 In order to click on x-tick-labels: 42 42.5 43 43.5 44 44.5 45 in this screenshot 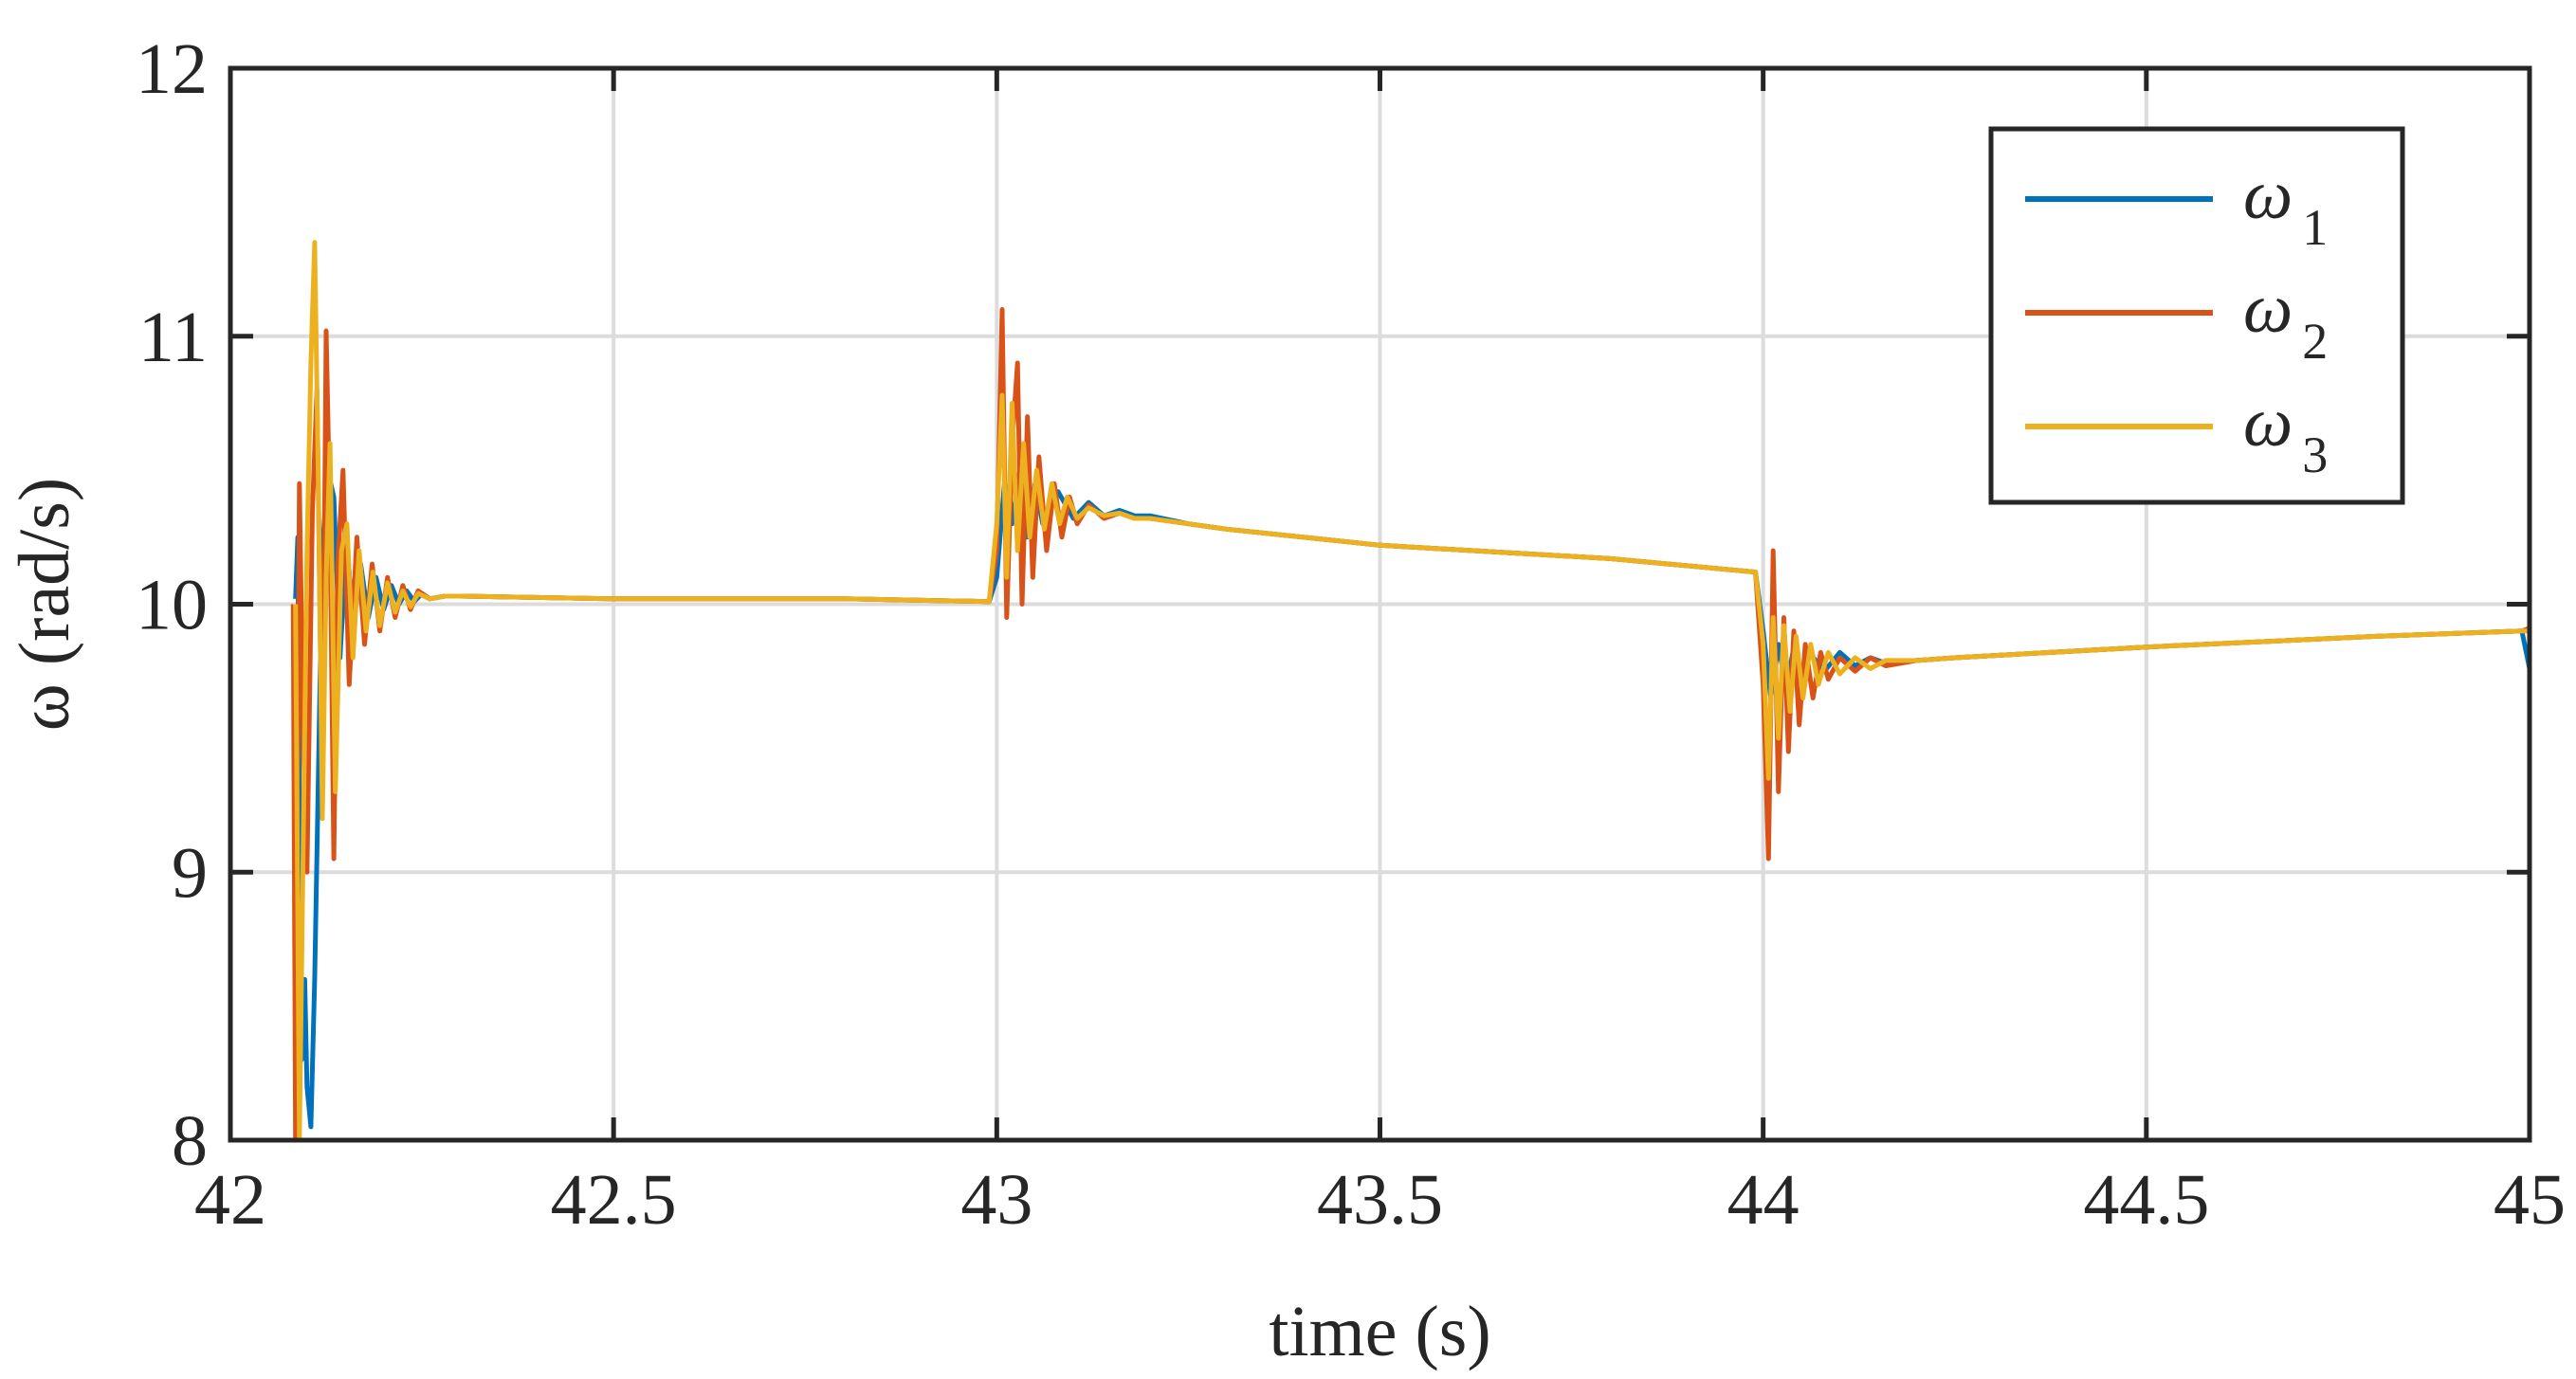, I will do `click(1380, 1200)`.